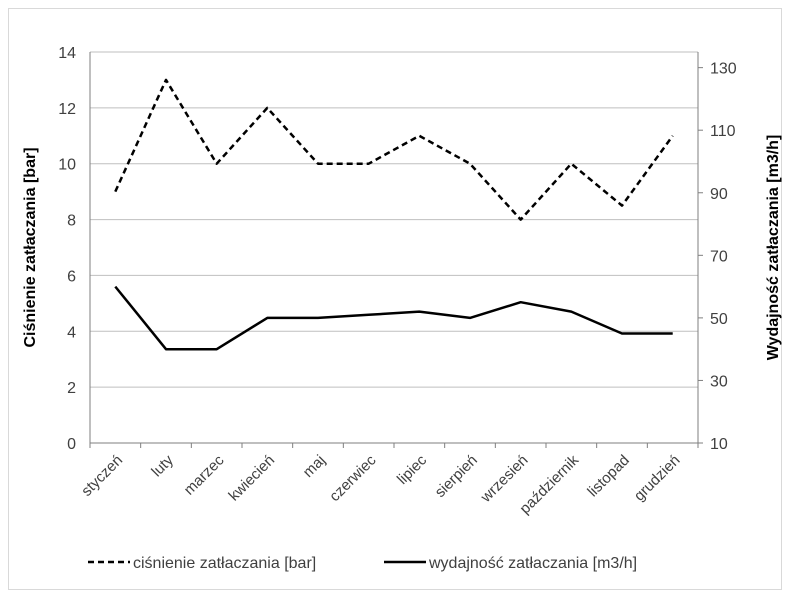  Describe the element at coordinates (719, 381) in the screenshot. I see `right-tick-label: 30` at that location.